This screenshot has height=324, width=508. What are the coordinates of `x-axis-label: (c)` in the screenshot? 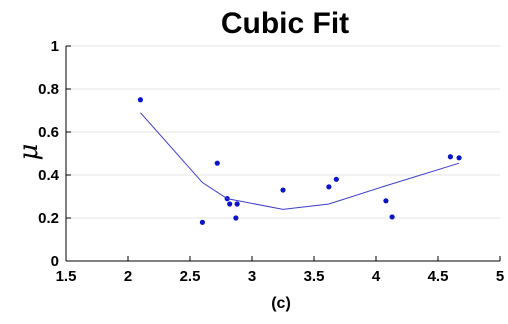 It's located at (281, 303).